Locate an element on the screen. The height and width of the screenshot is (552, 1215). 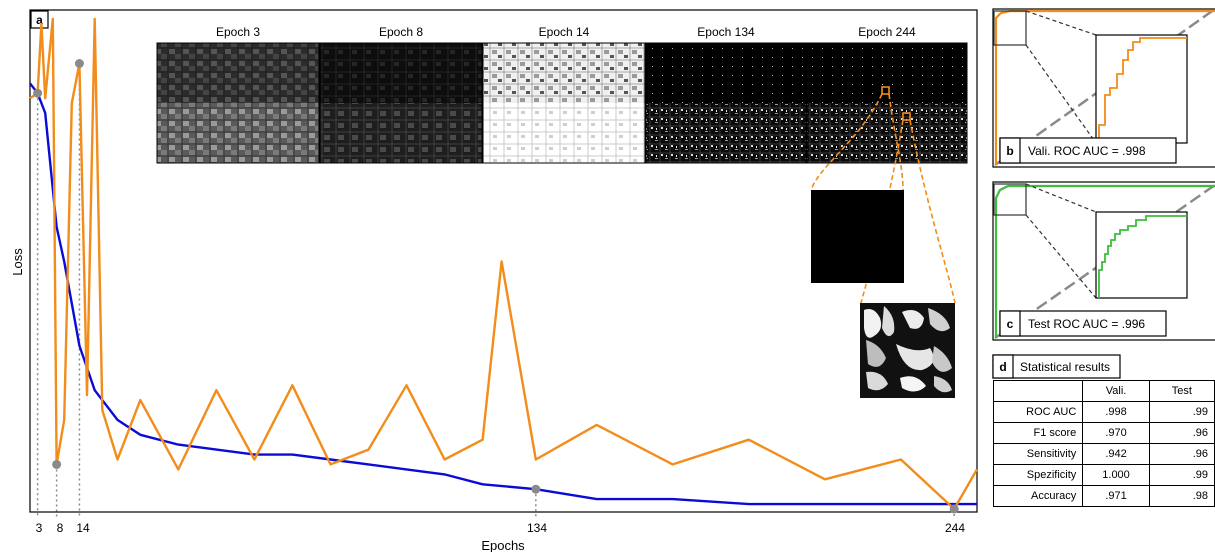
test-value: .98 is located at coordinates (1181, 496).